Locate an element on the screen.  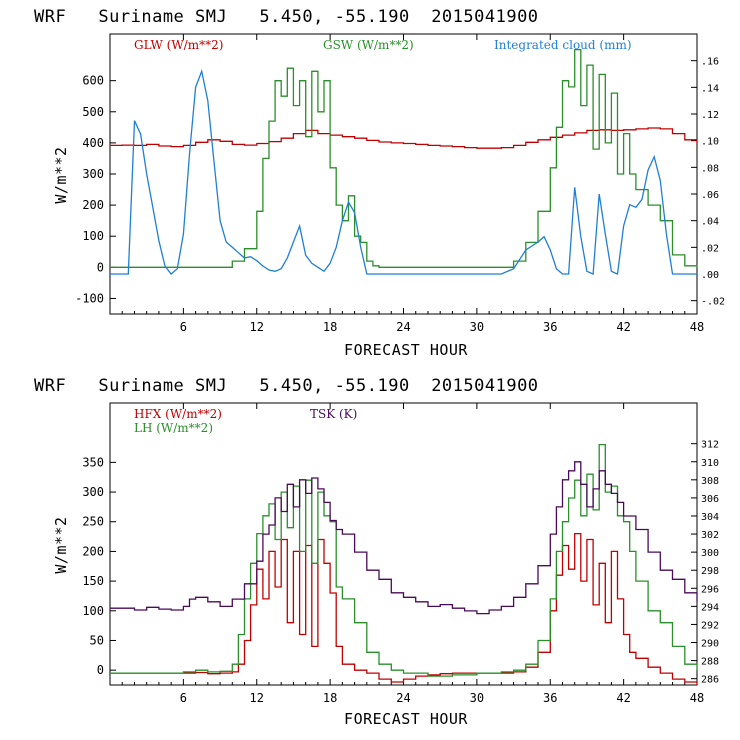
bottom-y2-tick-label: 294 is located at coordinates (710, 607).